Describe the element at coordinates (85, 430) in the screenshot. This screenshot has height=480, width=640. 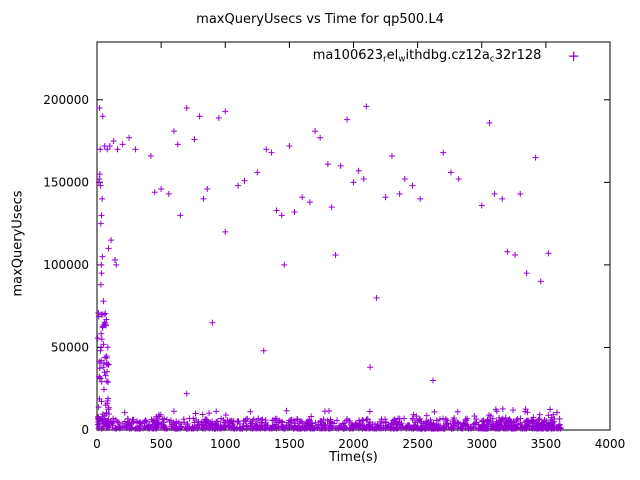
I see `y-tick-label: 0` at that location.